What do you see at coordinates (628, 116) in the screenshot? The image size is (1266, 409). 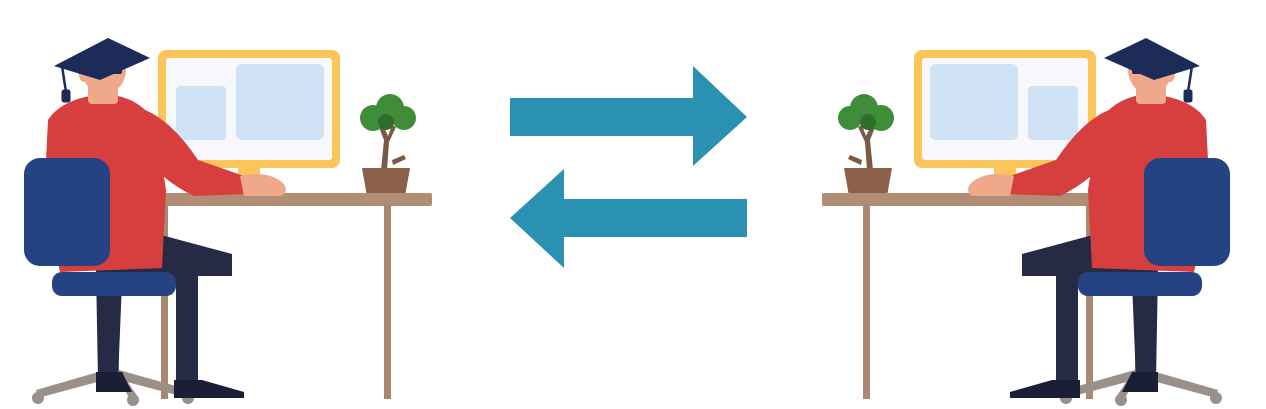 I see `arrow-right-icon` at bounding box center [628, 116].